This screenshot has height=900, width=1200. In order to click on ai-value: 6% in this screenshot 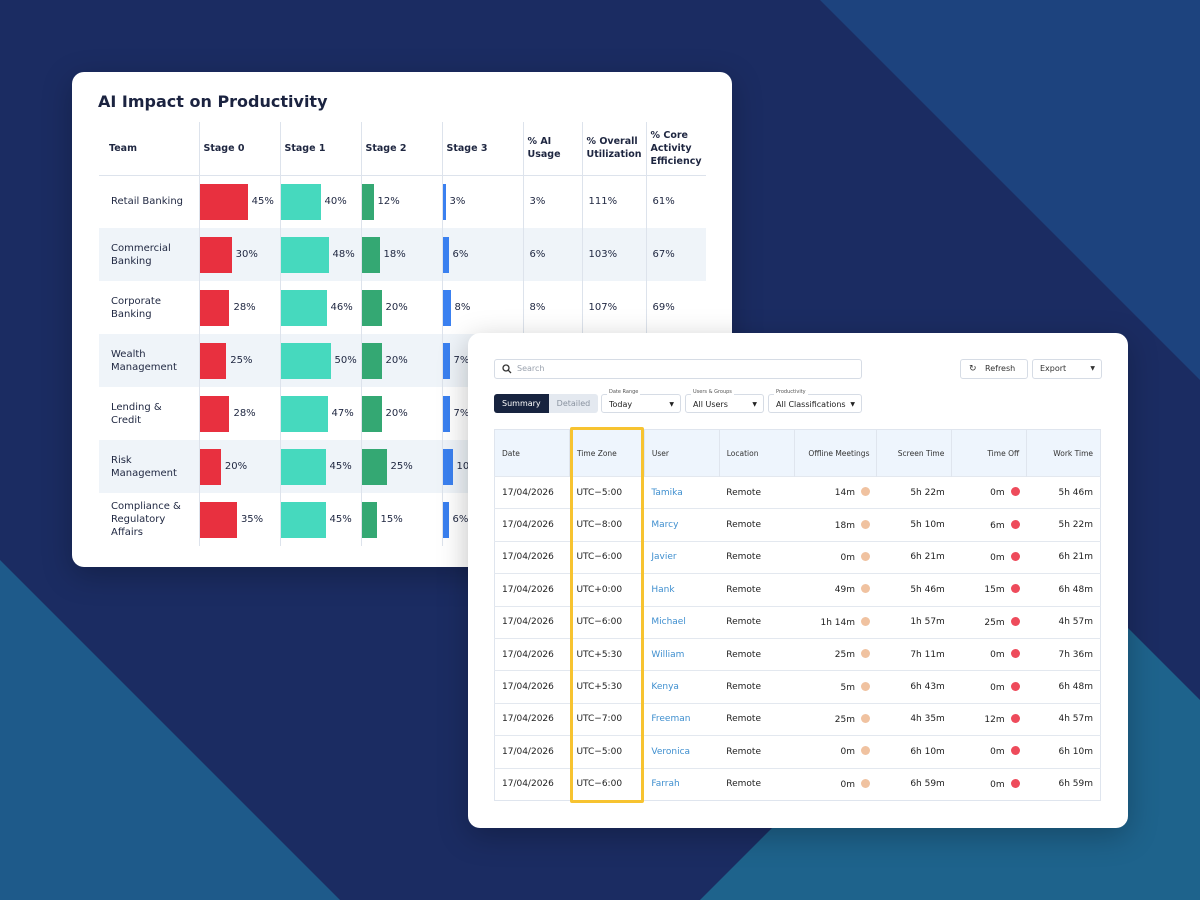, I will do `click(552, 254)`.